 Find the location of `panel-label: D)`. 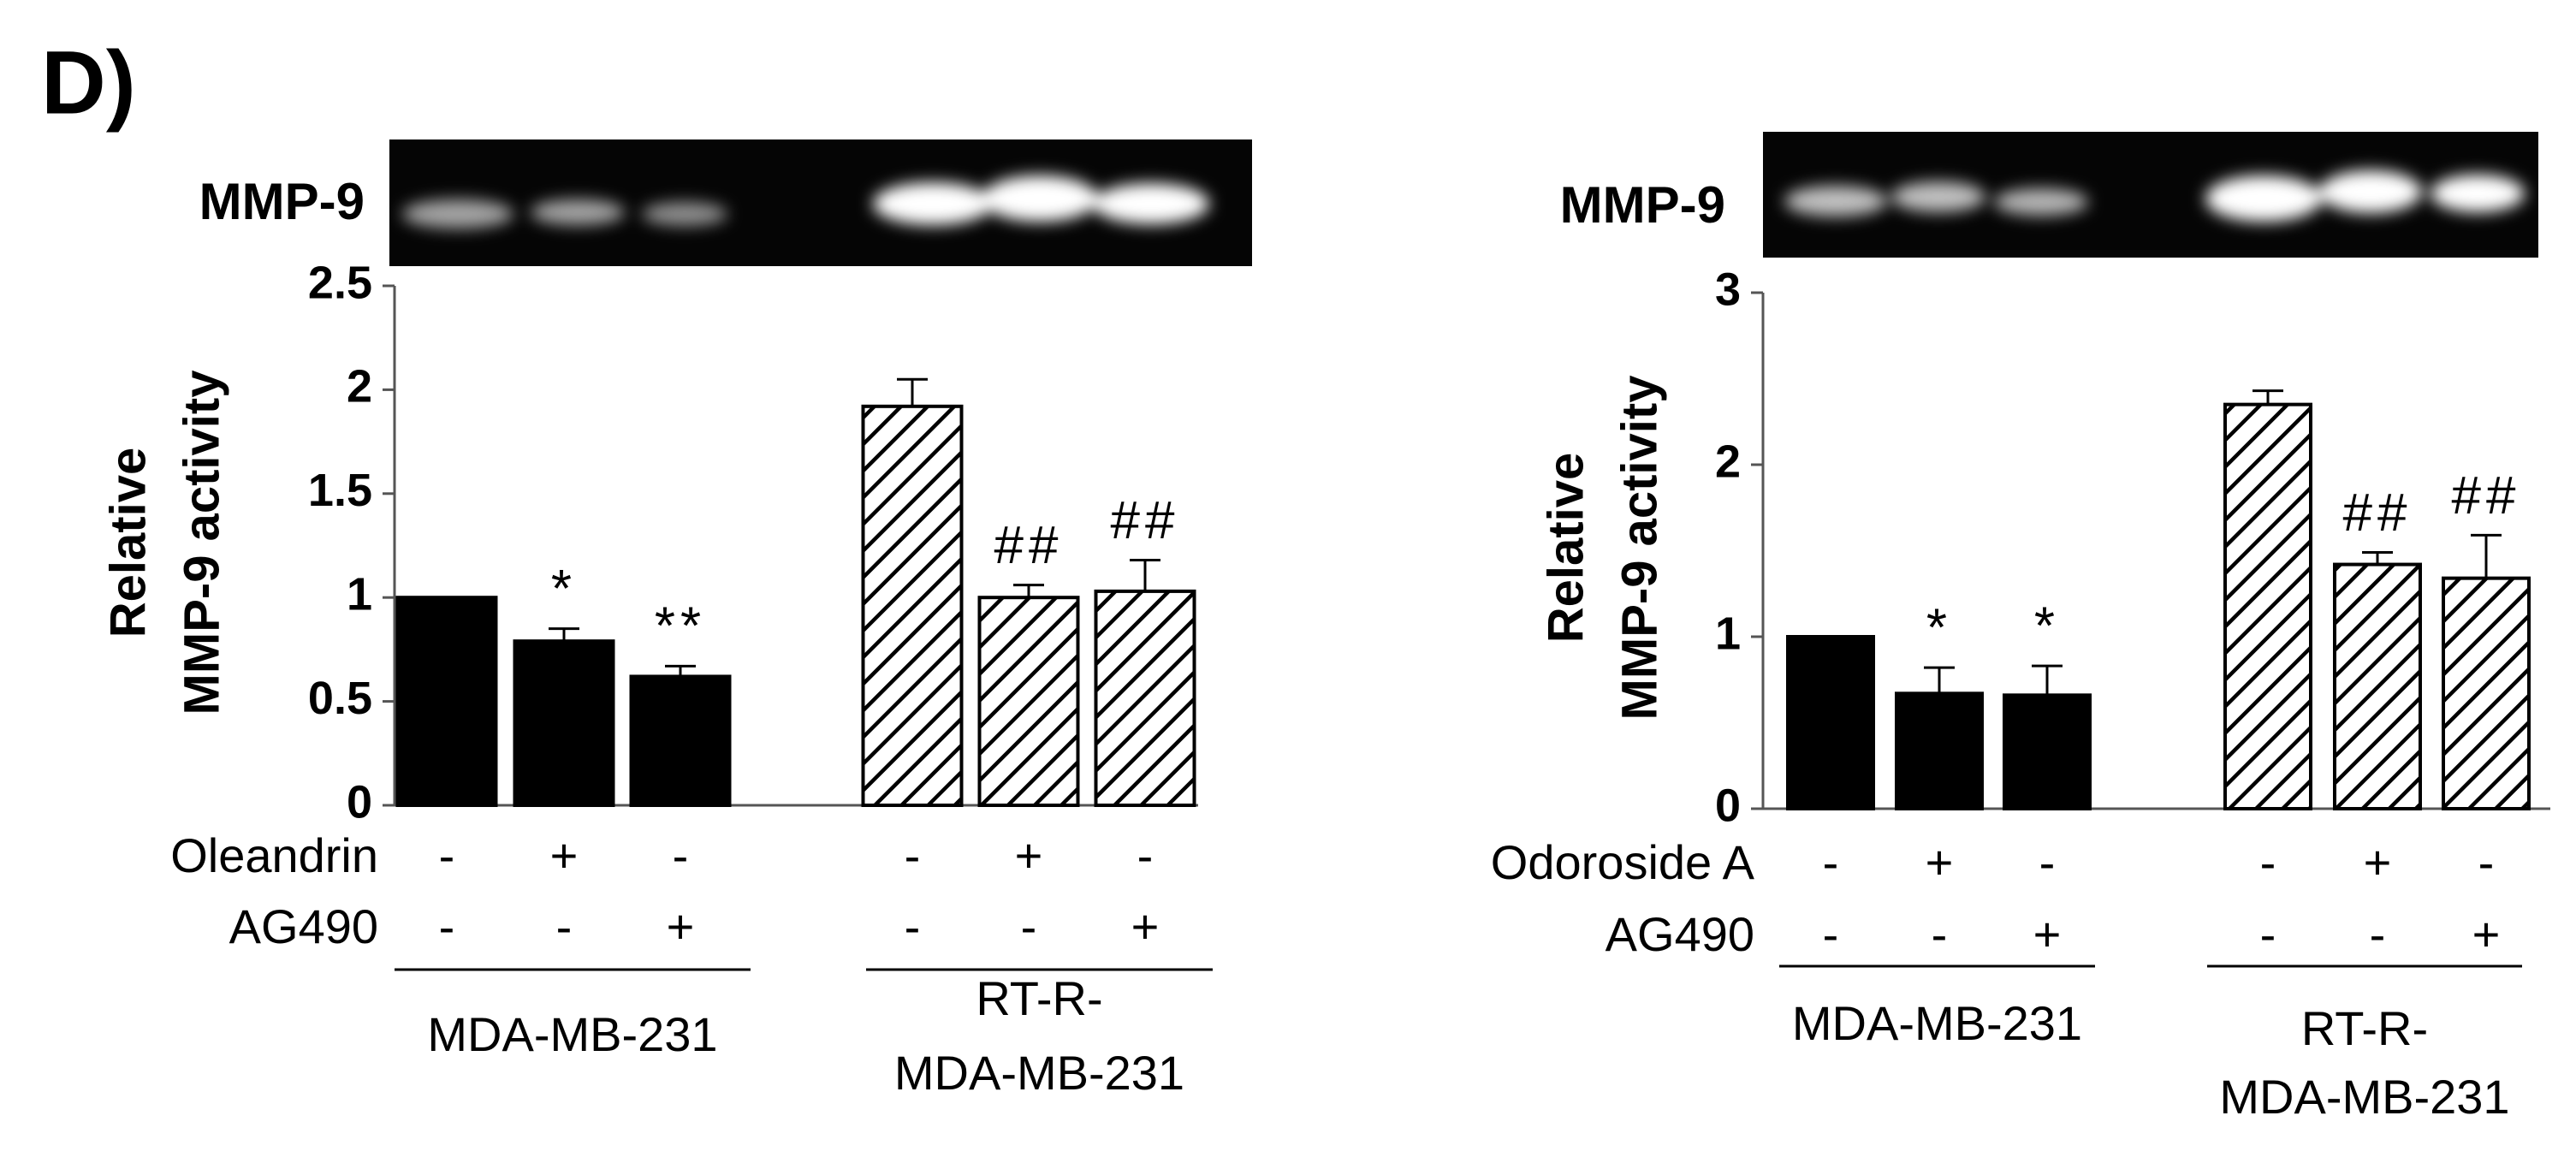

panel-label: D) is located at coordinates (88, 83).